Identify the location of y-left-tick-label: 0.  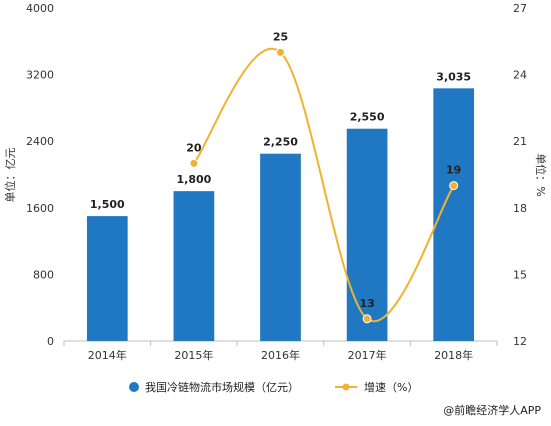
(50, 341).